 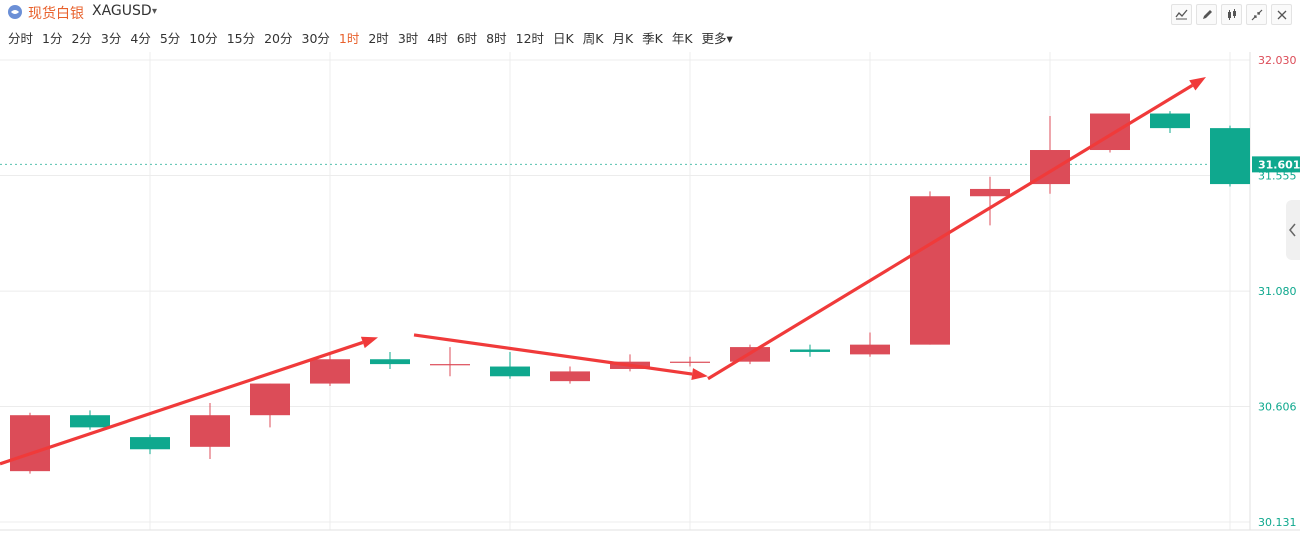 What do you see at coordinates (496, 38) in the screenshot?
I see `period-tab: 8时` at bounding box center [496, 38].